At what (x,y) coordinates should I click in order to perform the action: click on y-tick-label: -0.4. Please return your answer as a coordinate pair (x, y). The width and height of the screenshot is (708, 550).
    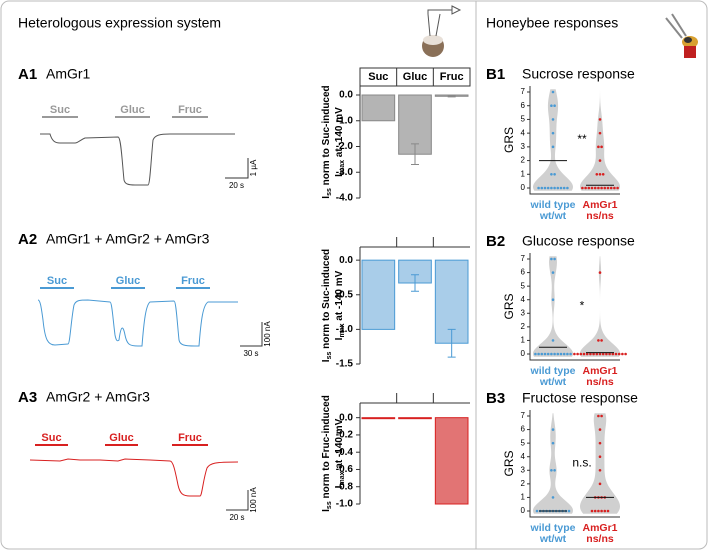
    Looking at the image, I should click on (345, 452).